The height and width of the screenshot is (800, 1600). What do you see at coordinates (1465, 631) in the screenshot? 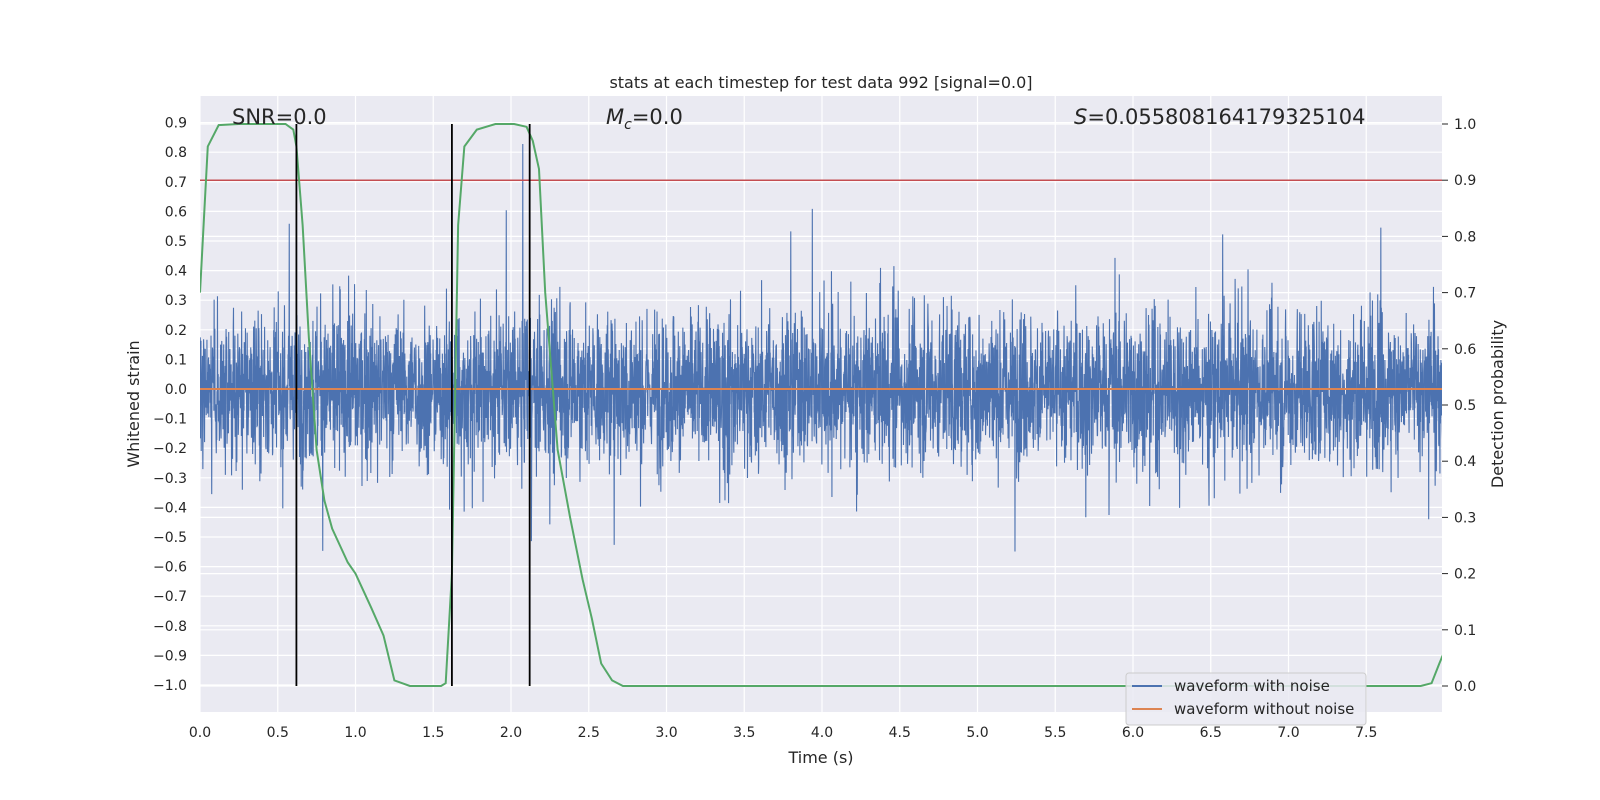
I see `y2-tick-label: 0.1` at bounding box center [1465, 631].